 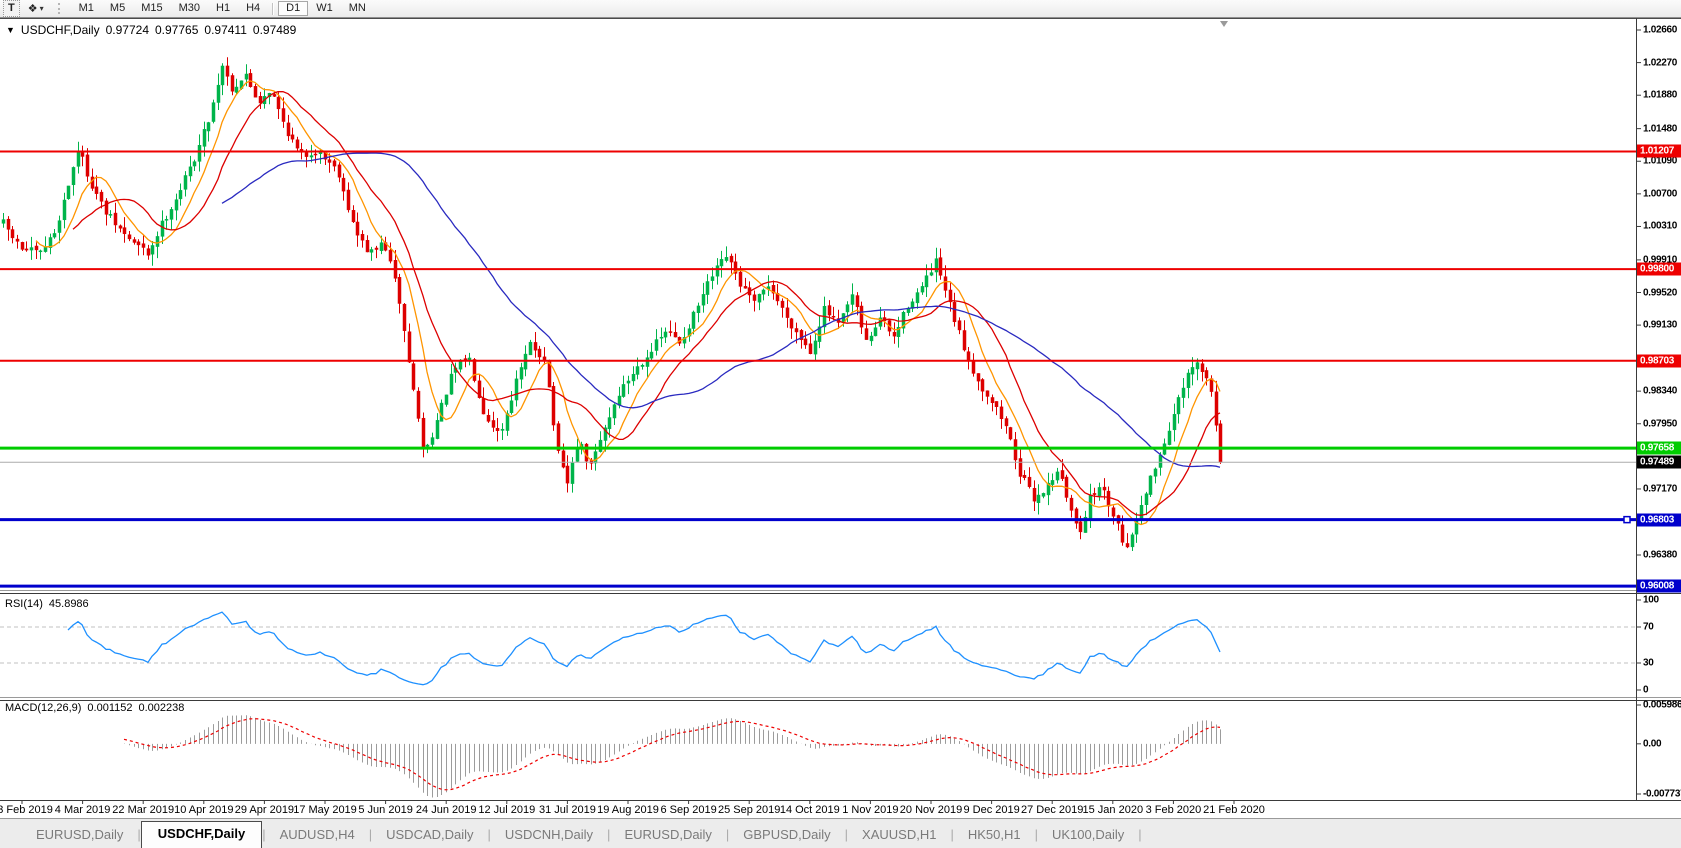 What do you see at coordinates (225, 30) in the screenshot?
I see `ohlc-low: 0.97411` at bounding box center [225, 30].